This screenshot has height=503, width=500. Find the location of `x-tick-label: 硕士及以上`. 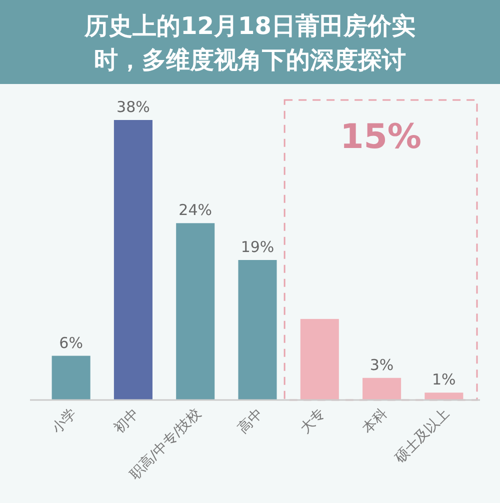

x-tick-label: 硕士及以上 is located at coordinates (422, 437).